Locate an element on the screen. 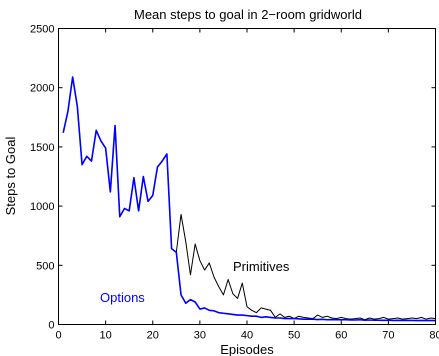 The height and width of the screenshot is (356, 439). x-tick-label: 70 is located at coordinates (388, 336).